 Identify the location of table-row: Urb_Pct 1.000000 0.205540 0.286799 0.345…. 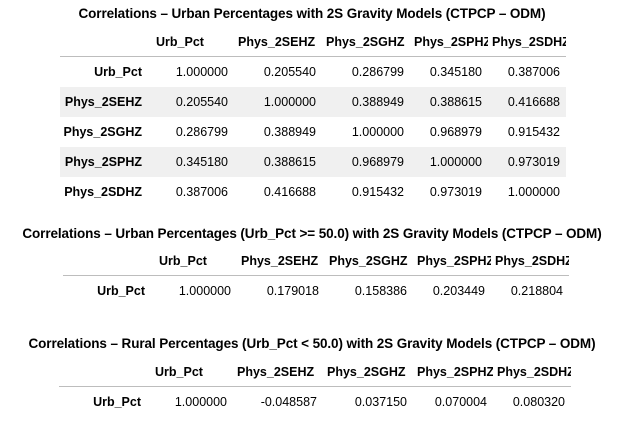
(313, 72).